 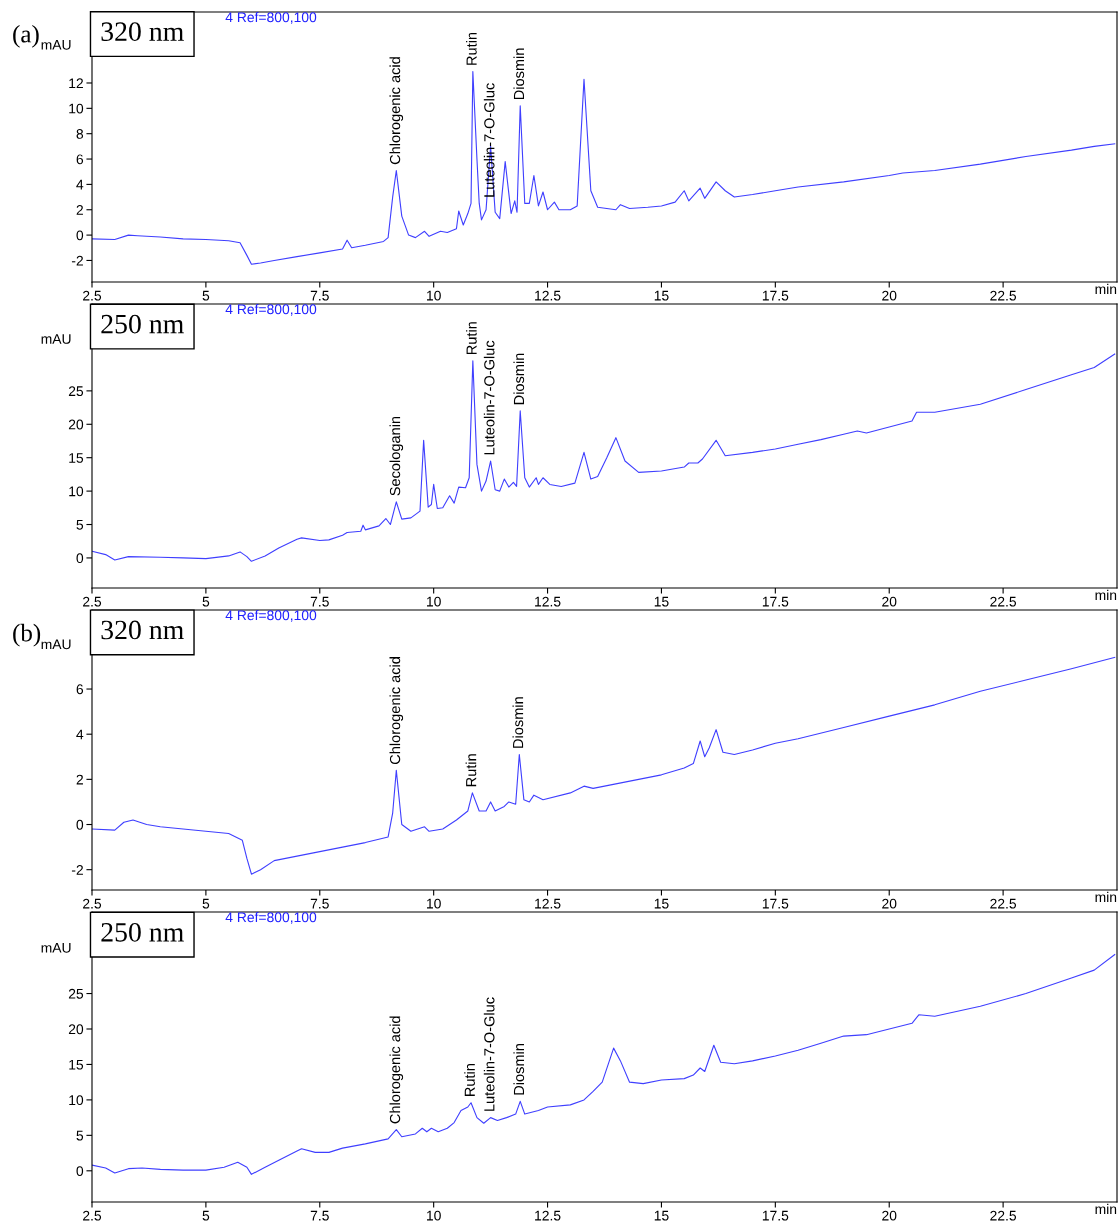 I want to click on text: (b), so click(x=27, y=635).